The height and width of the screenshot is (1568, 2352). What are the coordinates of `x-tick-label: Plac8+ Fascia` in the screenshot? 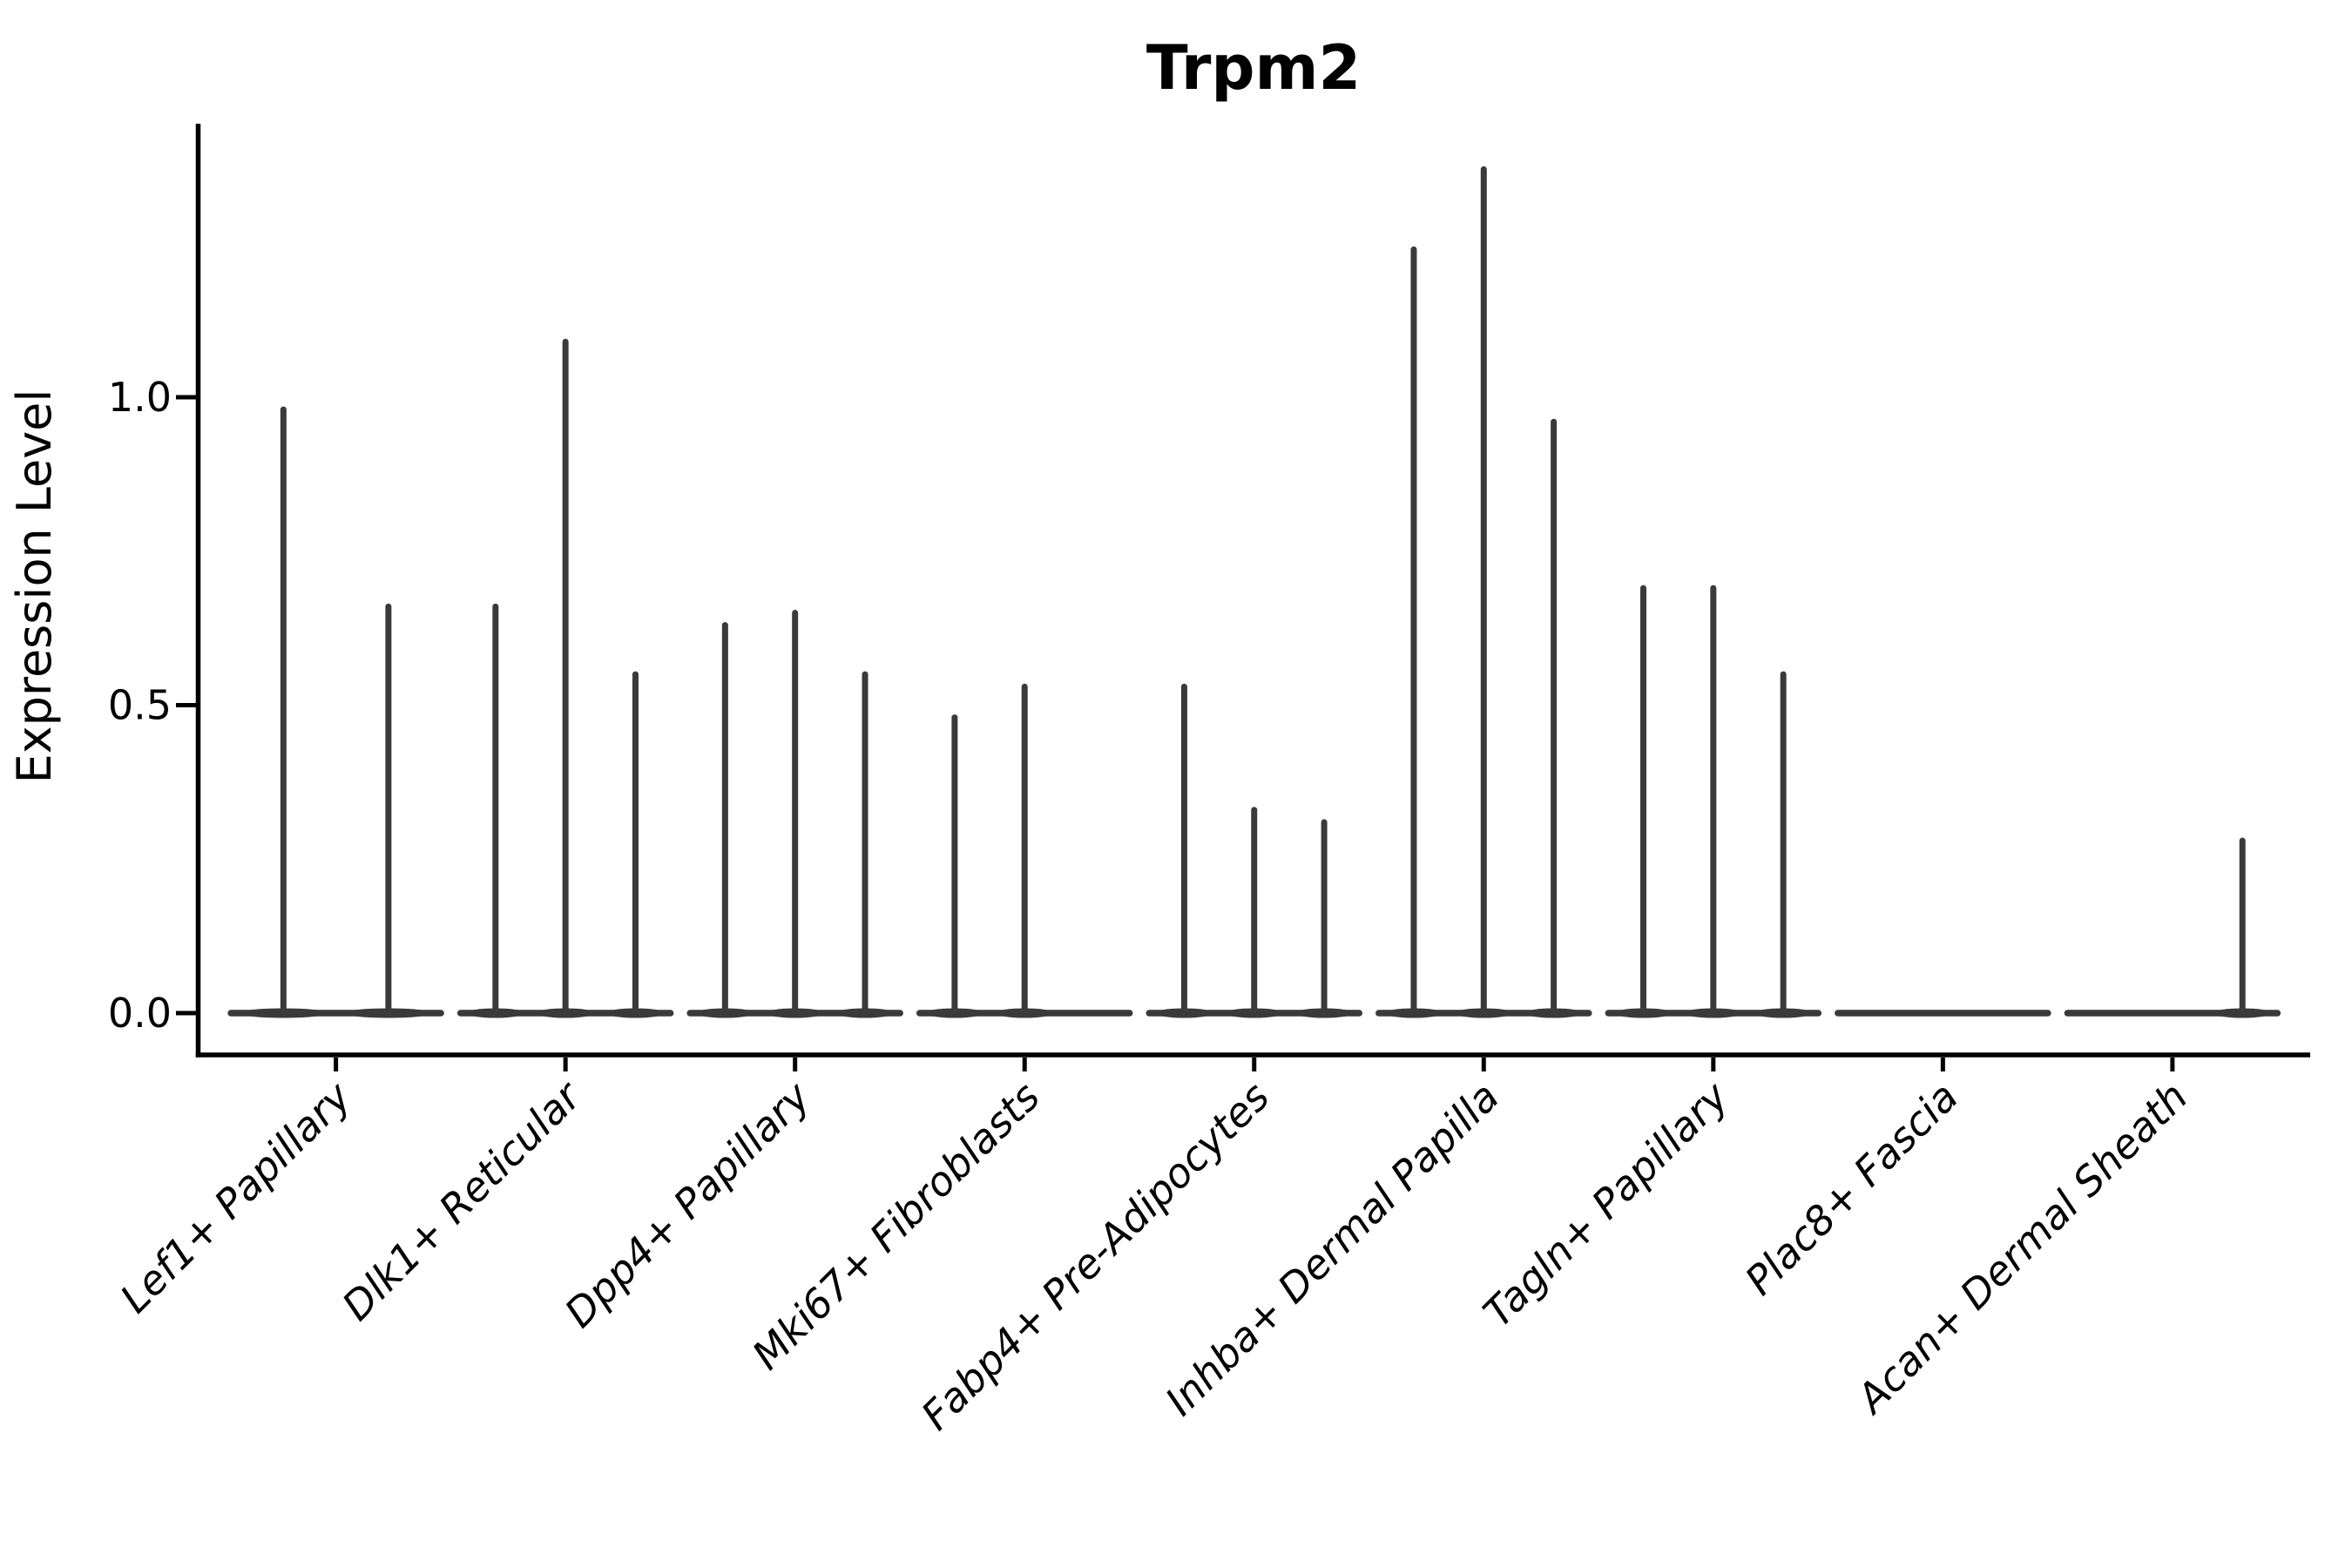 It's located at (1852, 1188).